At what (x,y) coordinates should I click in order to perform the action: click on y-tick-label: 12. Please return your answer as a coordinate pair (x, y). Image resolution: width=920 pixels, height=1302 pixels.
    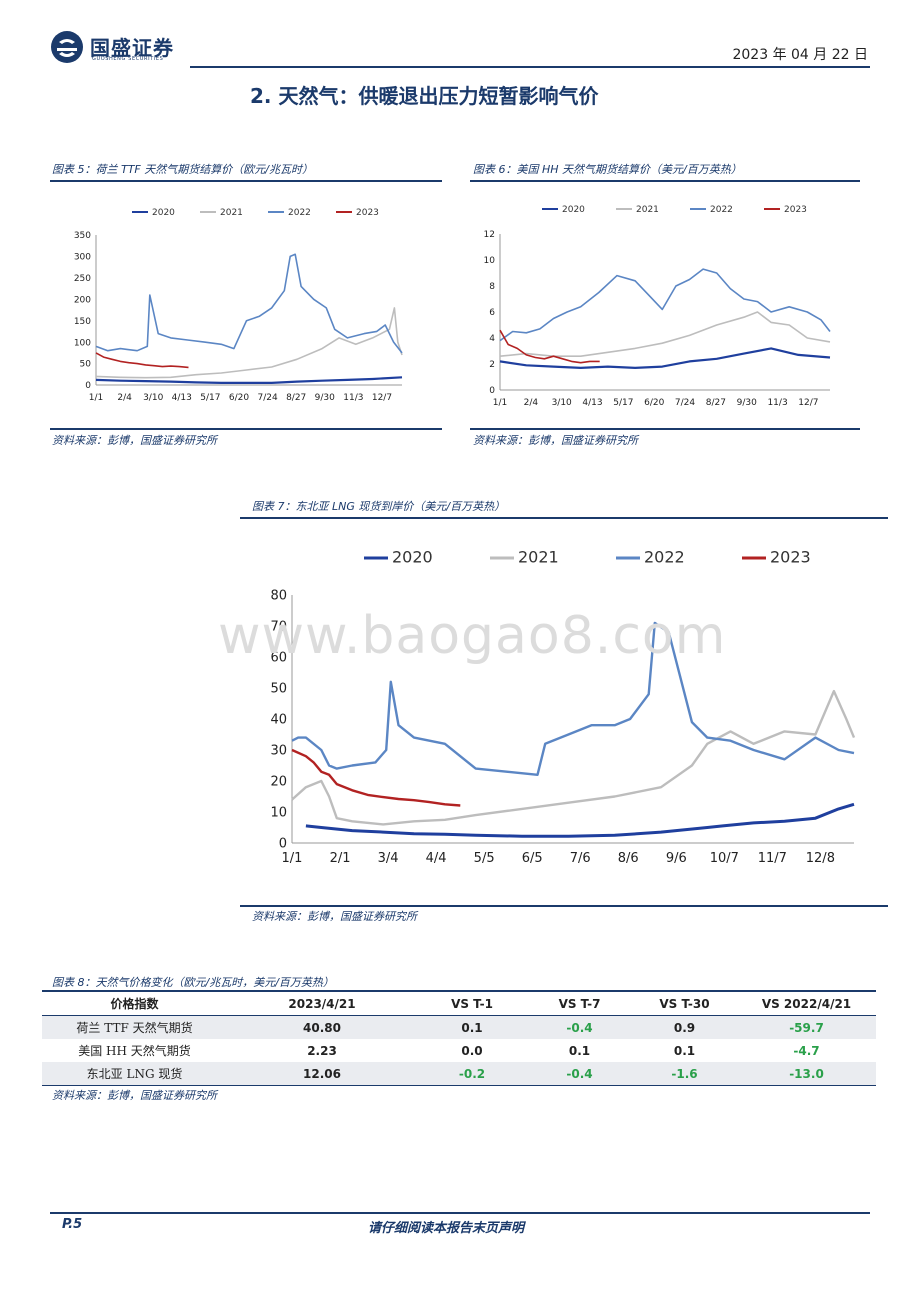
    Looking at the image, I should click on (489, 235).